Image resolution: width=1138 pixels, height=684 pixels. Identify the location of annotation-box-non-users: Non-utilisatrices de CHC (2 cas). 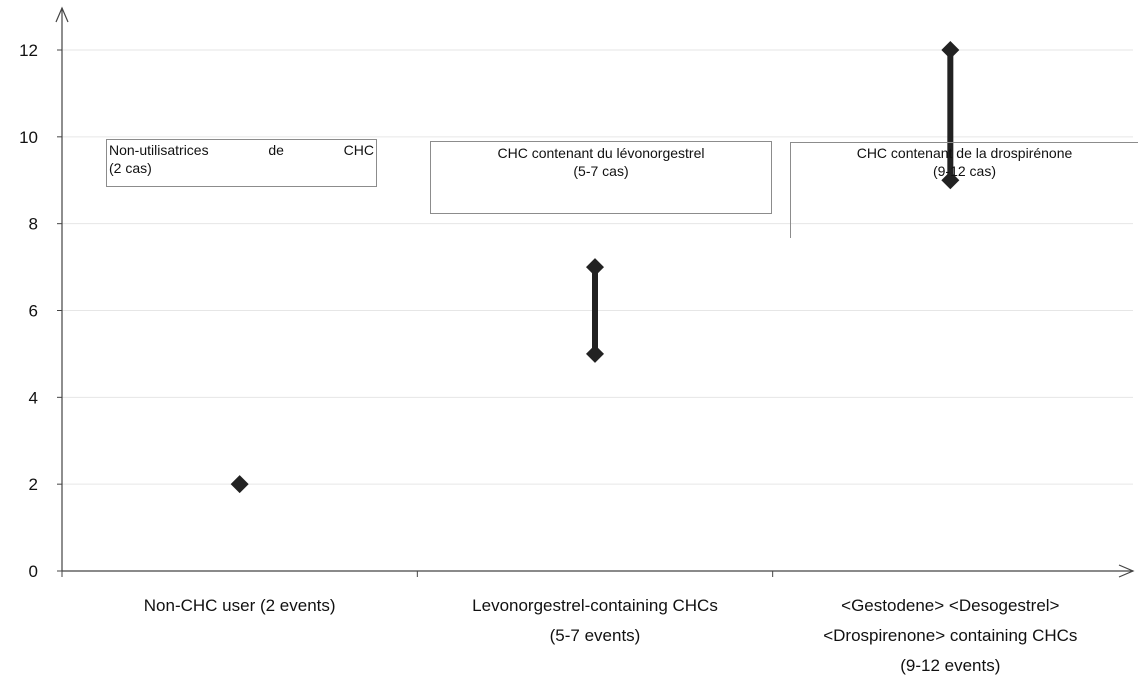
(241, 163).